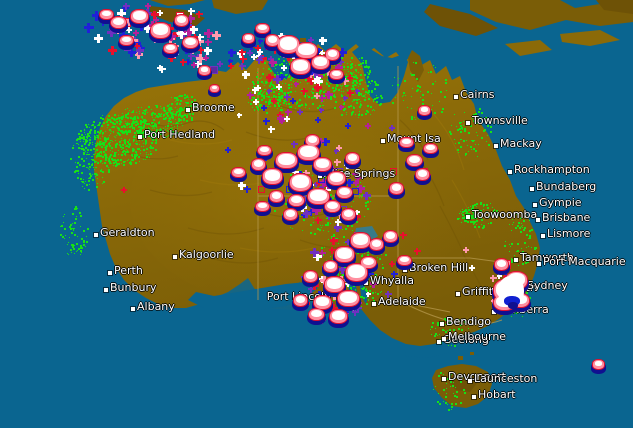 This screenshot has width=633, height=428. What do you see at coordinates (213, 107) in the screenshot?
I see `city-label: Broome` at bounding box center [213, 107].